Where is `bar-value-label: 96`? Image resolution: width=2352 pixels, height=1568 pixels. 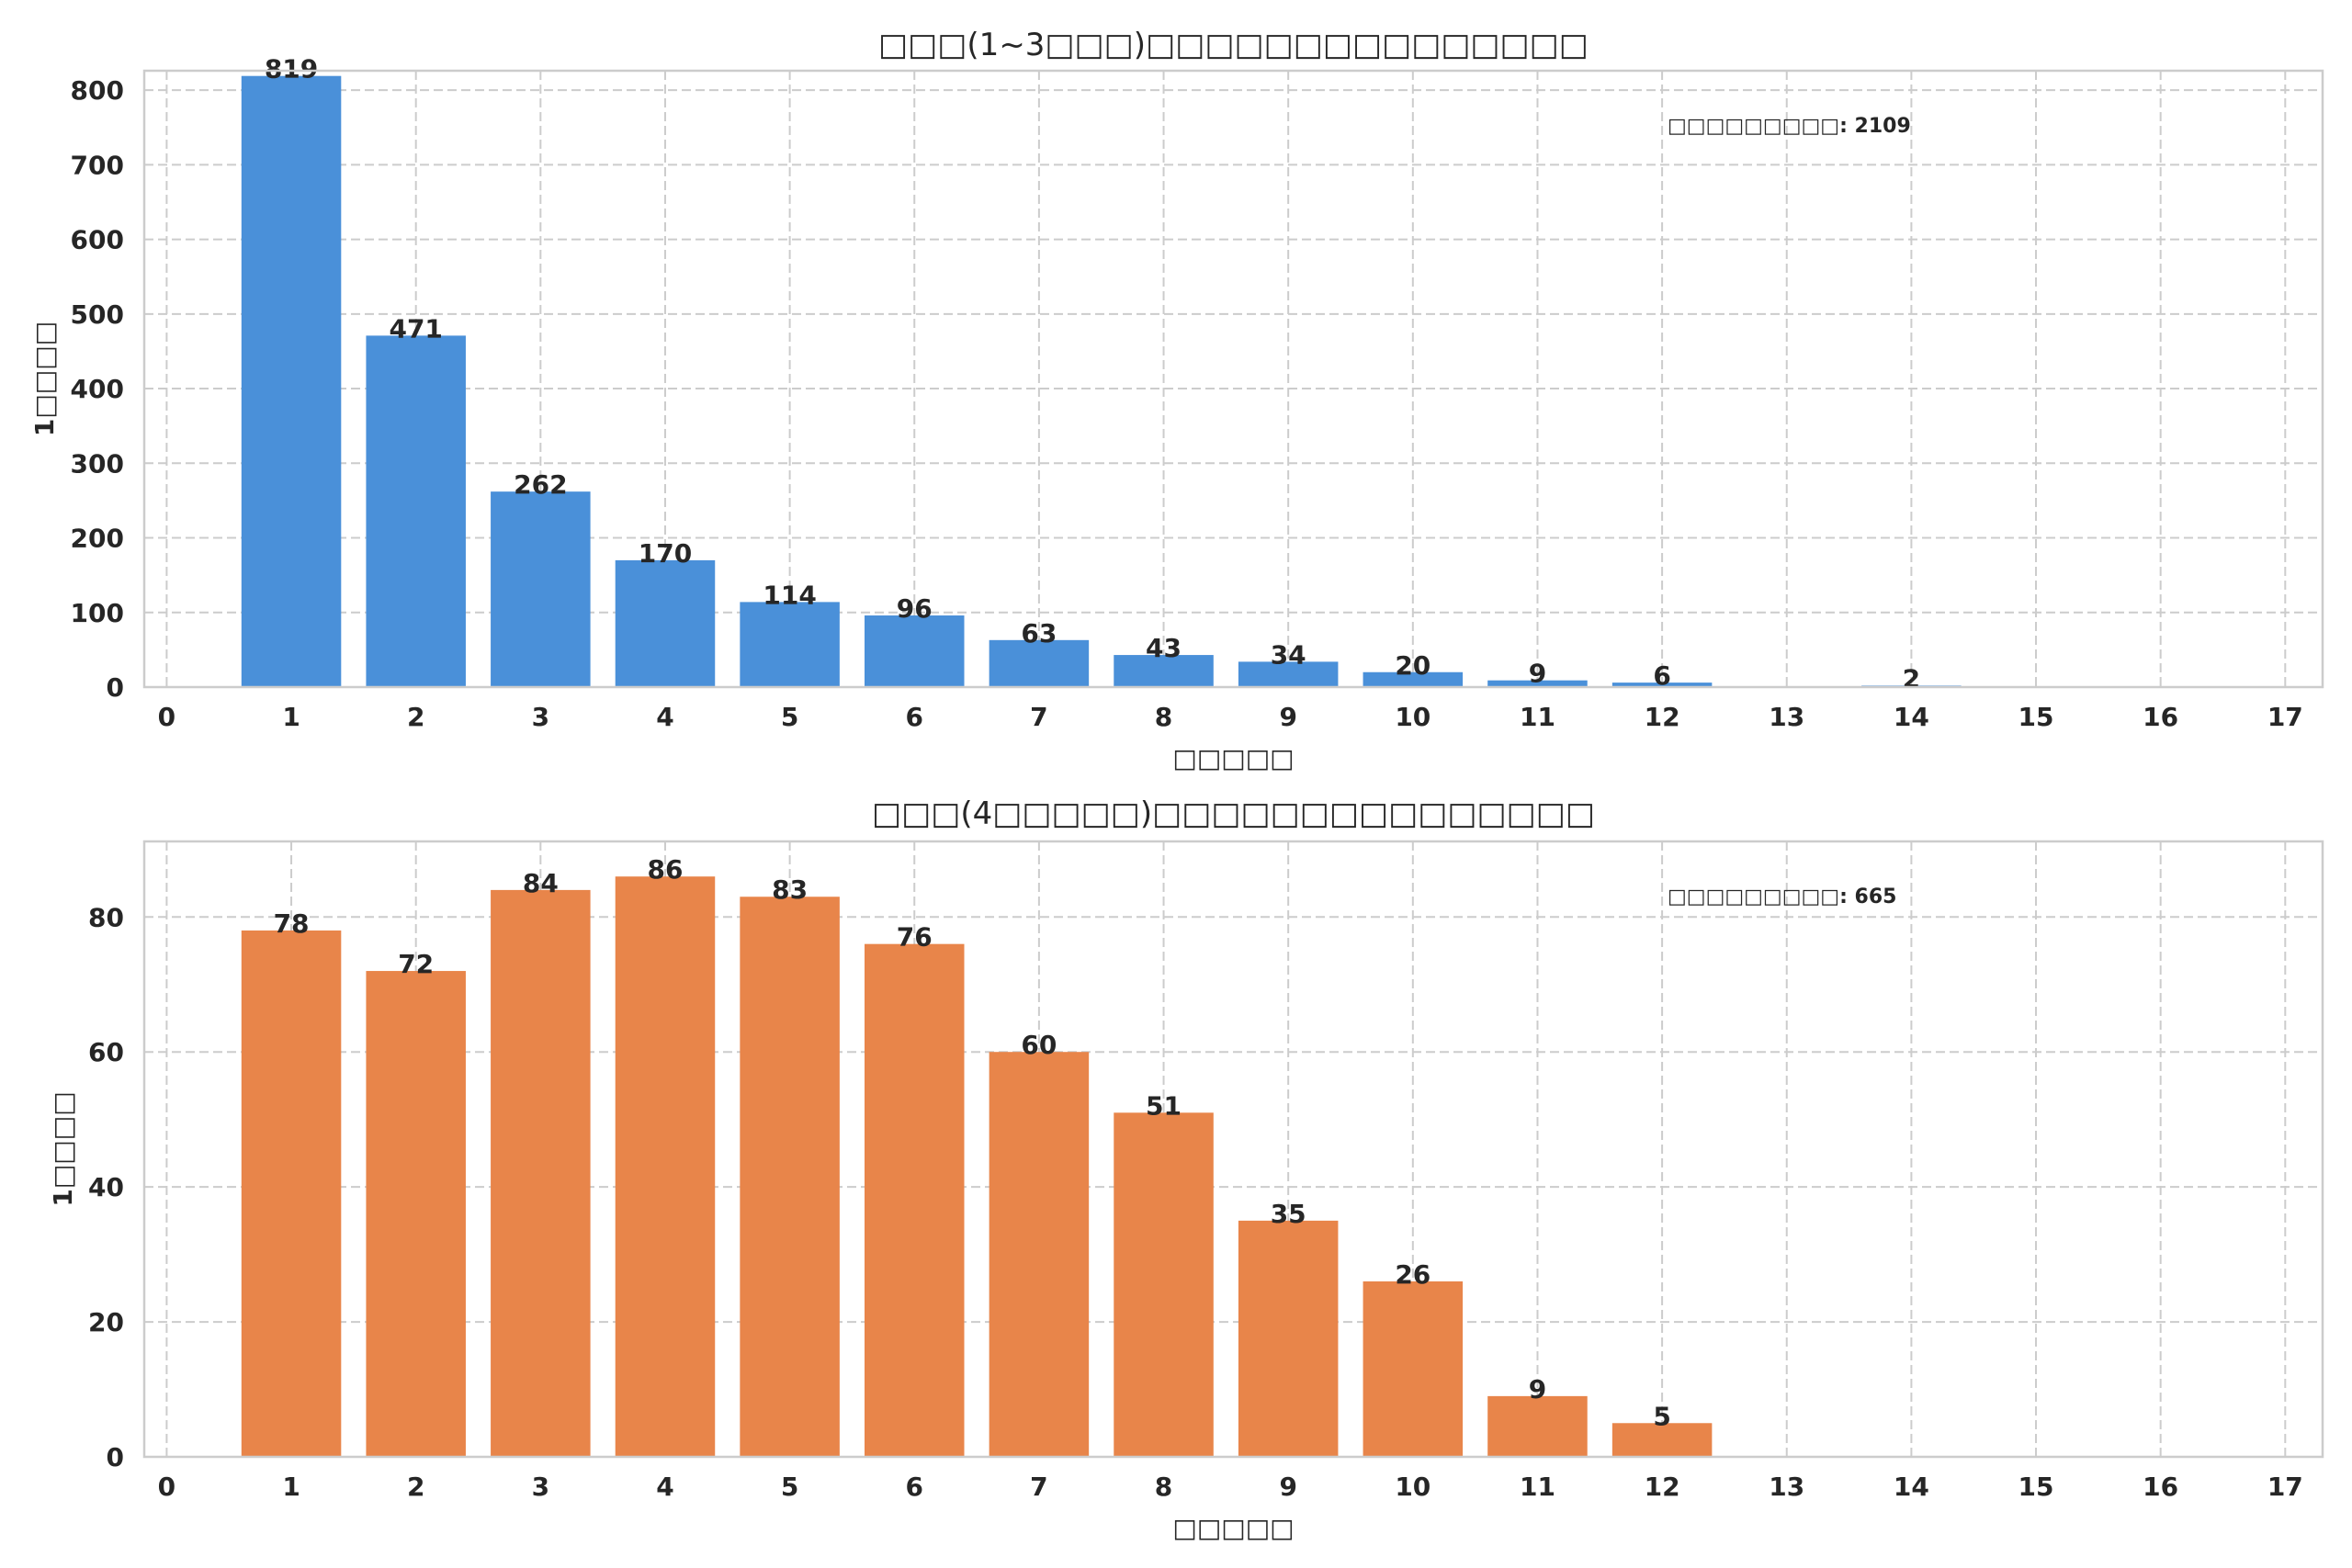
bar-value-label: 96 is located at coordinates (915, 608).